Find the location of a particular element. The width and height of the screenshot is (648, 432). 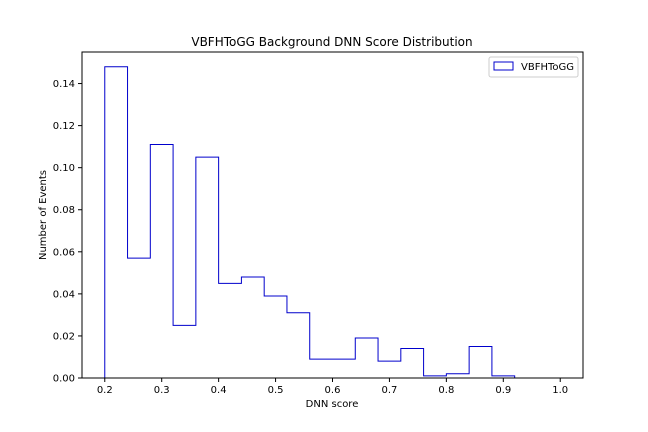

y-tick-label: 0.02 is located at coordinates (64, 336).